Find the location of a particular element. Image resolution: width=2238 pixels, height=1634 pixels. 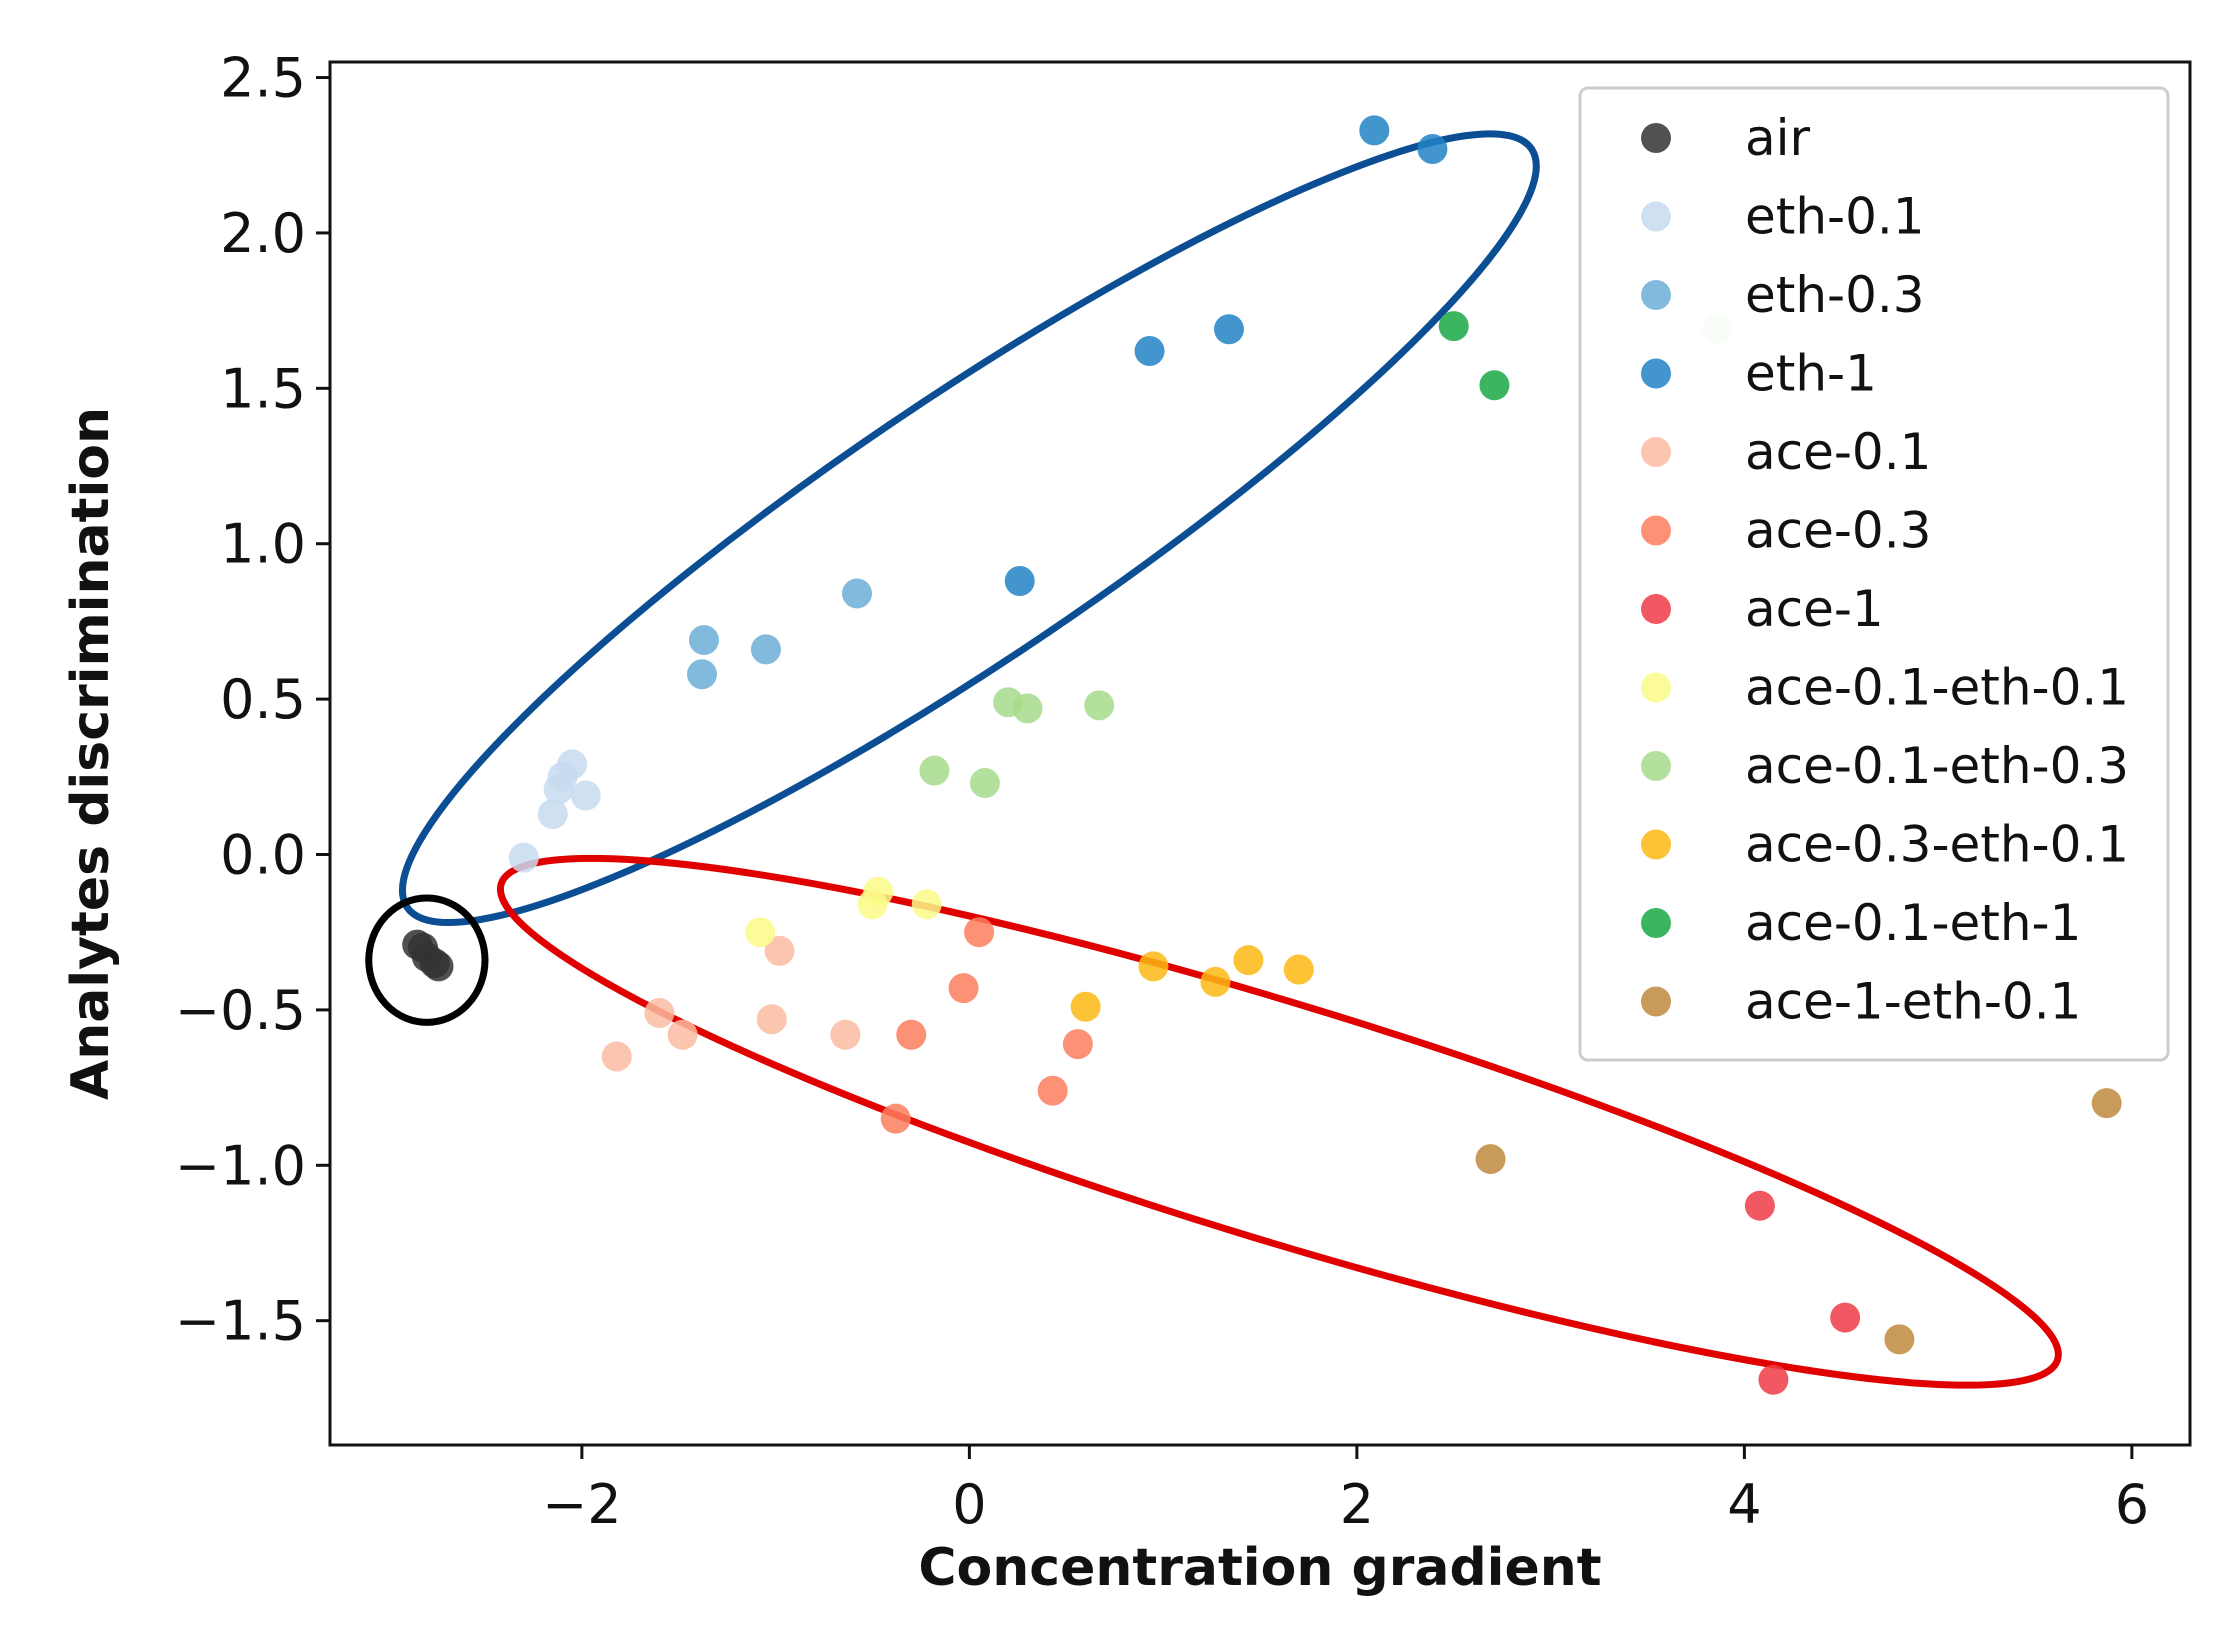

series-air is located at coordinates (428, 955).